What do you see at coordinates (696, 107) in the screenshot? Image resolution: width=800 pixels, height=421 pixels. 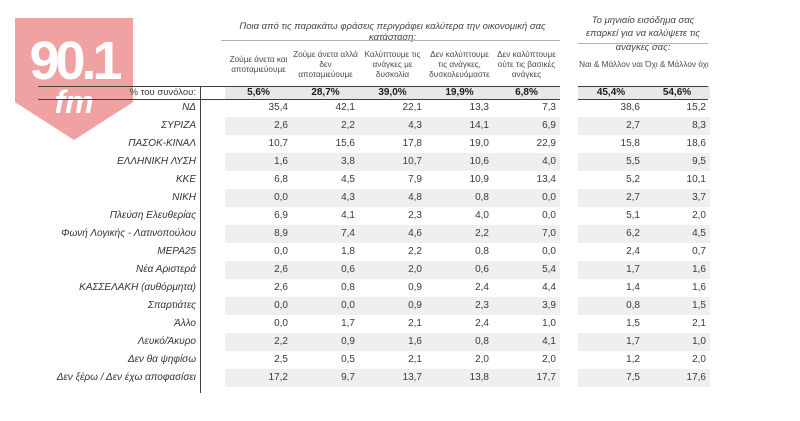 I see `value-cell-income: 15,2` at bounding box center [696, 107].